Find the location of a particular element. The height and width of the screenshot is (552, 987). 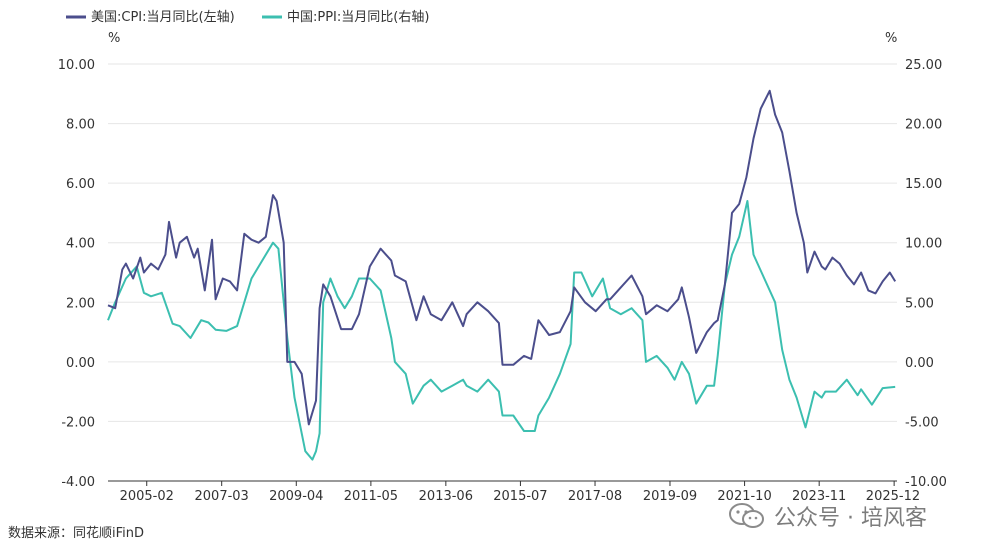

x-tick-label: 2013-06 is located at coordinates (446, 496).